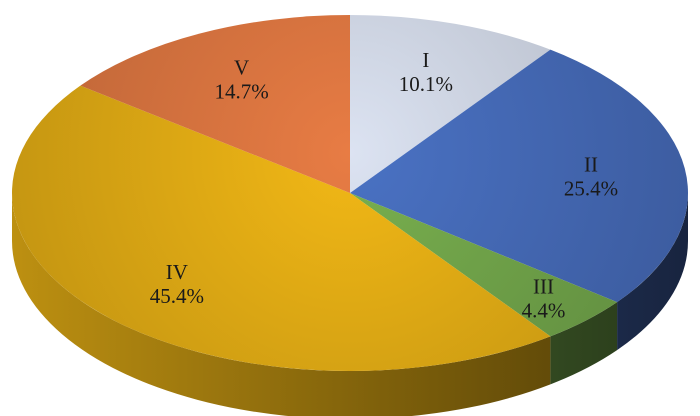 Image resolution: width=700 pixels, height=416 pixels. Describe the element at coordinates (544, 310) in the screenshot. I see `slice-value-label: 4.4%` at that location.